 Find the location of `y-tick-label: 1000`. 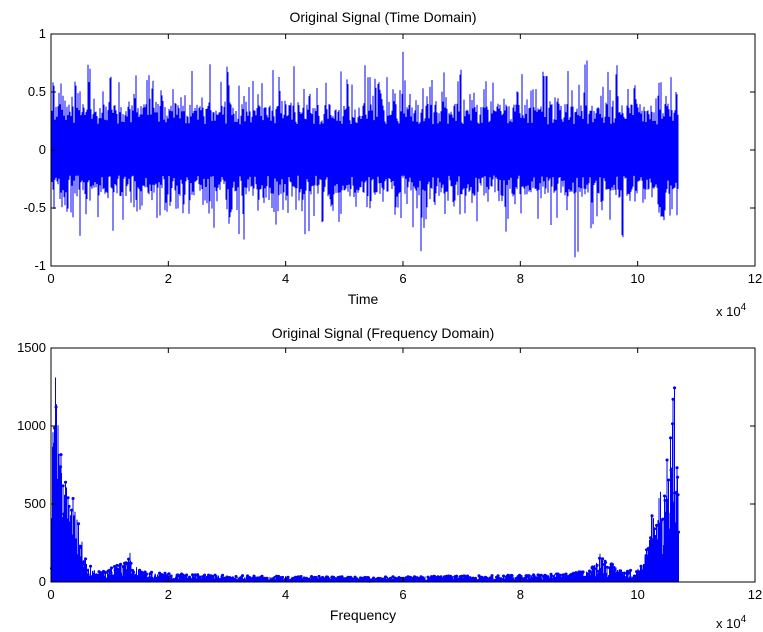

y-tick-label: 1000 is located at coordinates (31, 425).